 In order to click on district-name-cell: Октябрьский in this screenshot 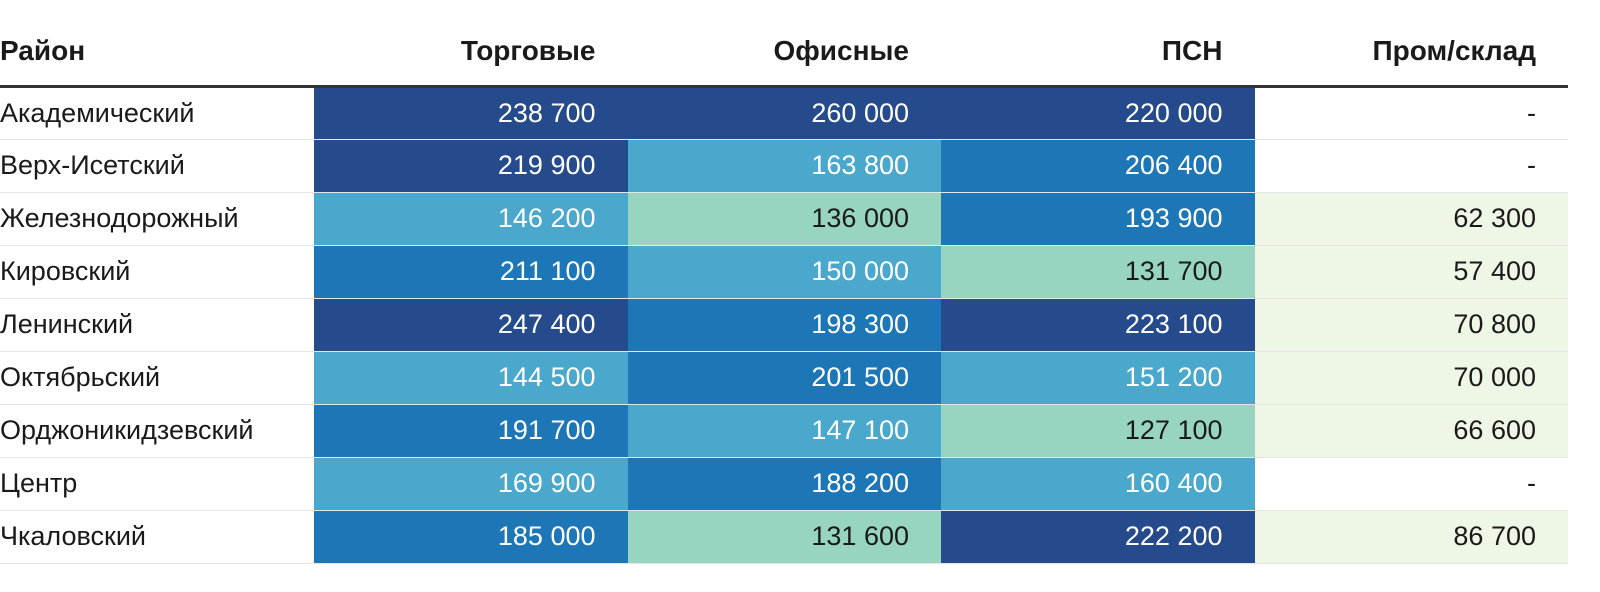, I will do `click(157, 378)`.